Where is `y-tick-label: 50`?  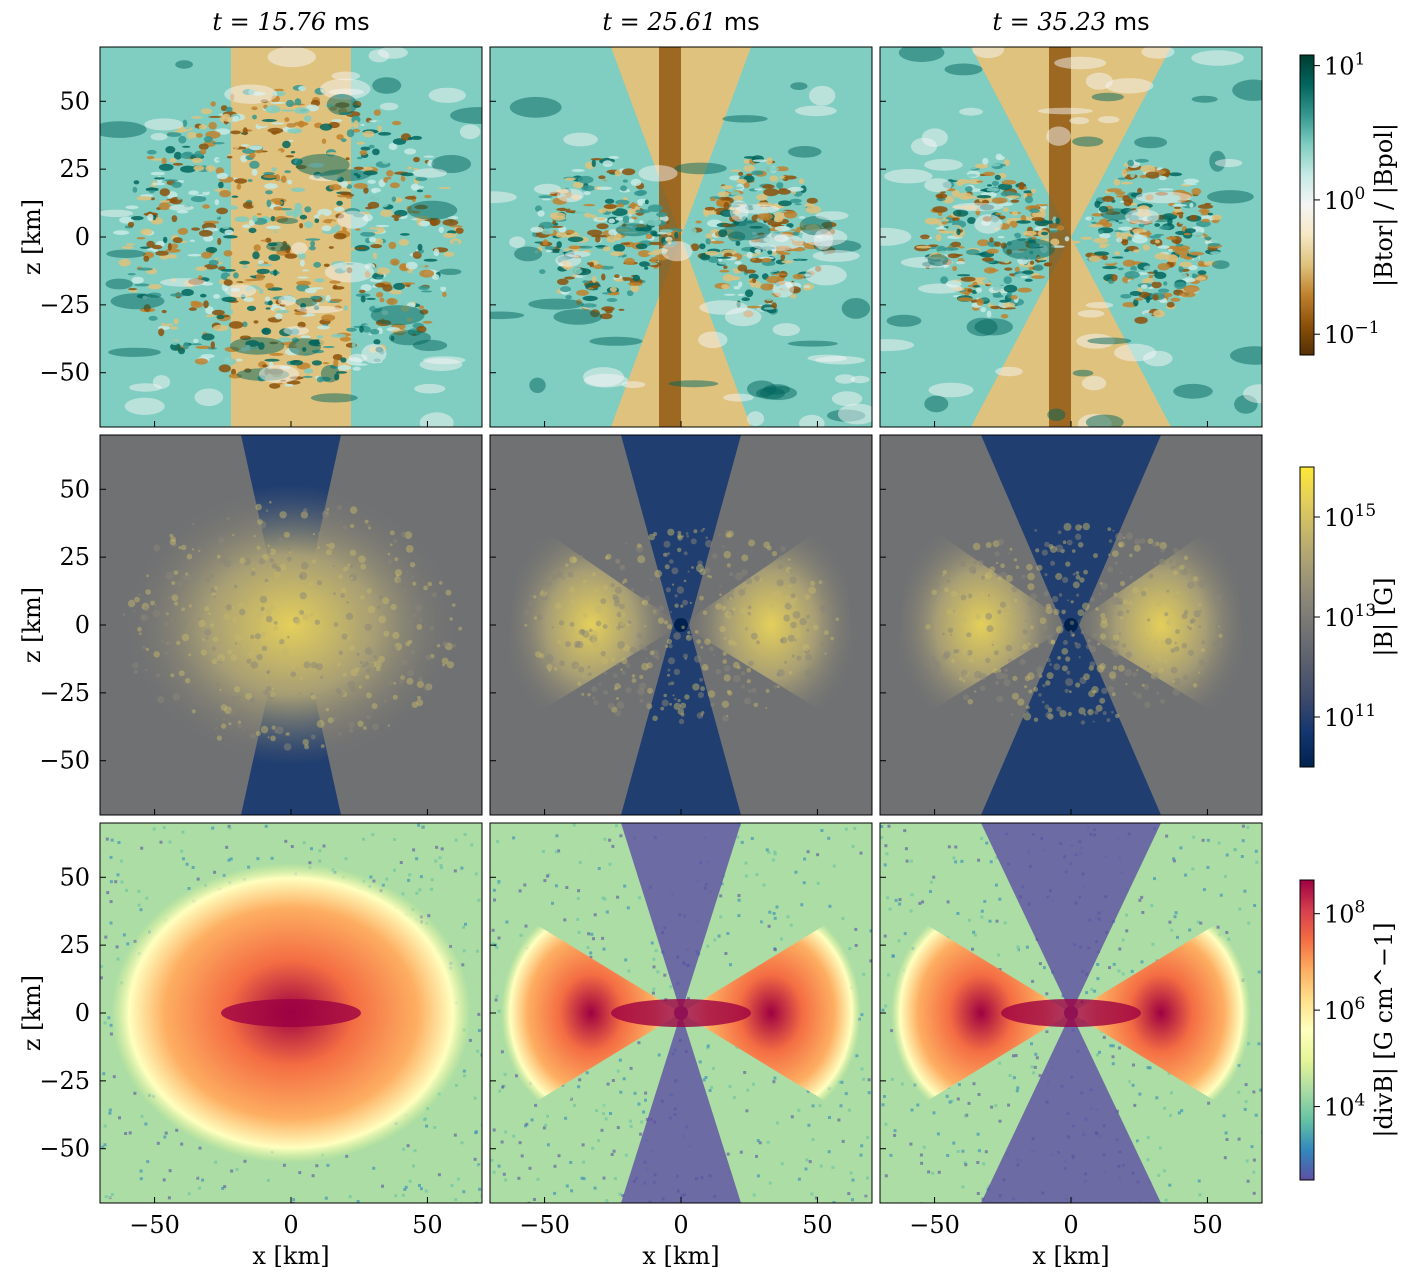
y-tick-label: 50 is located at coordinates (74, 489).